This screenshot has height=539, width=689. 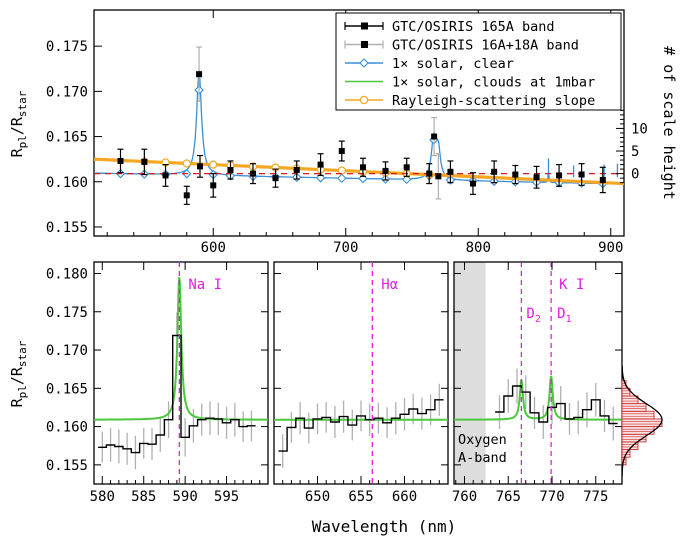 I want to click on y2-tick-label: 0, so click(x=635, y=175).